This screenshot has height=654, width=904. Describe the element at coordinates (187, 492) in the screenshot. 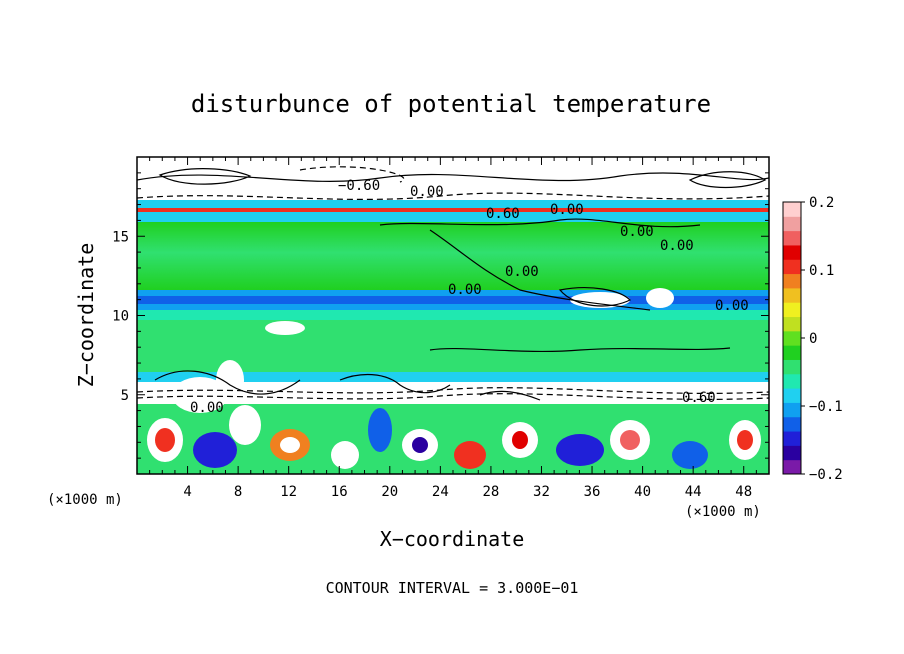

I see `x-tick-label: 4` at that location.